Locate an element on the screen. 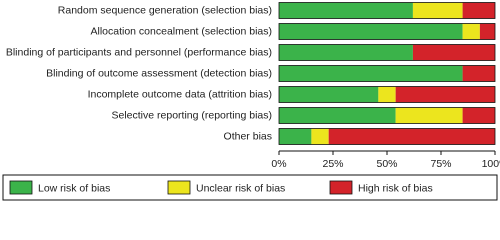 The width and height of the screenshot is (500, 240). x-tick-label: 0% is located at coordinates (278, 164).